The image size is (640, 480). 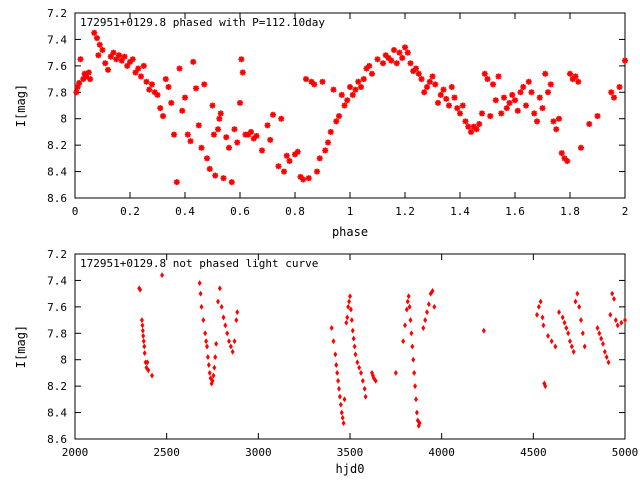 What do you see at coordinates (350, 211) in the screenshot?
I see `x-tick-label: 1` at bounding box center [350, 211].